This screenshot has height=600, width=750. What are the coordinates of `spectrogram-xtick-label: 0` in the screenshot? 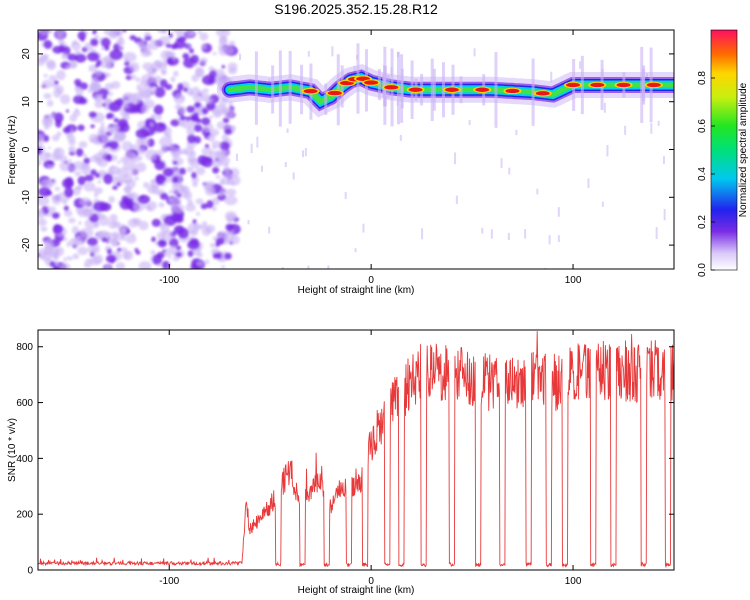 It's located at (371, 280).